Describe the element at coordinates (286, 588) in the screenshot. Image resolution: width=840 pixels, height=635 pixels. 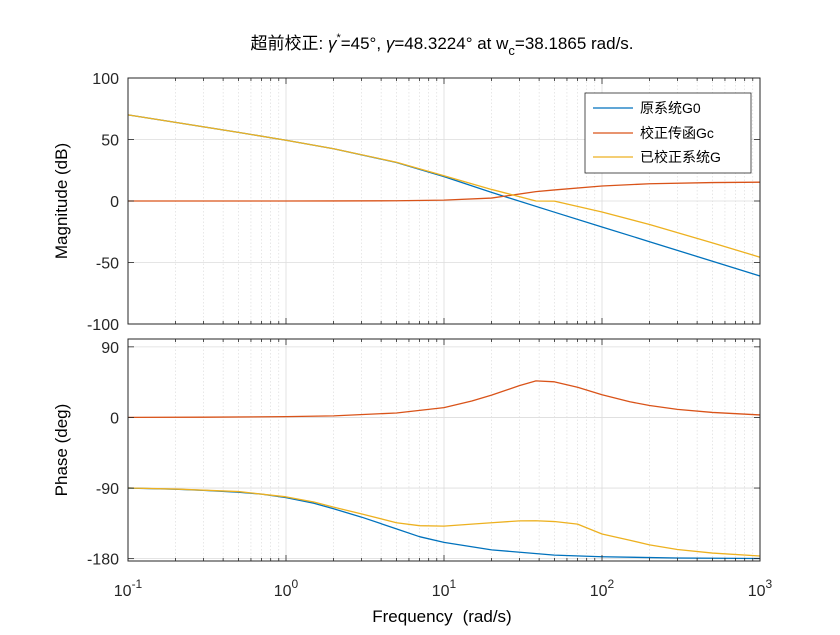
I see `x-tick-label: 10⁰` at that location.